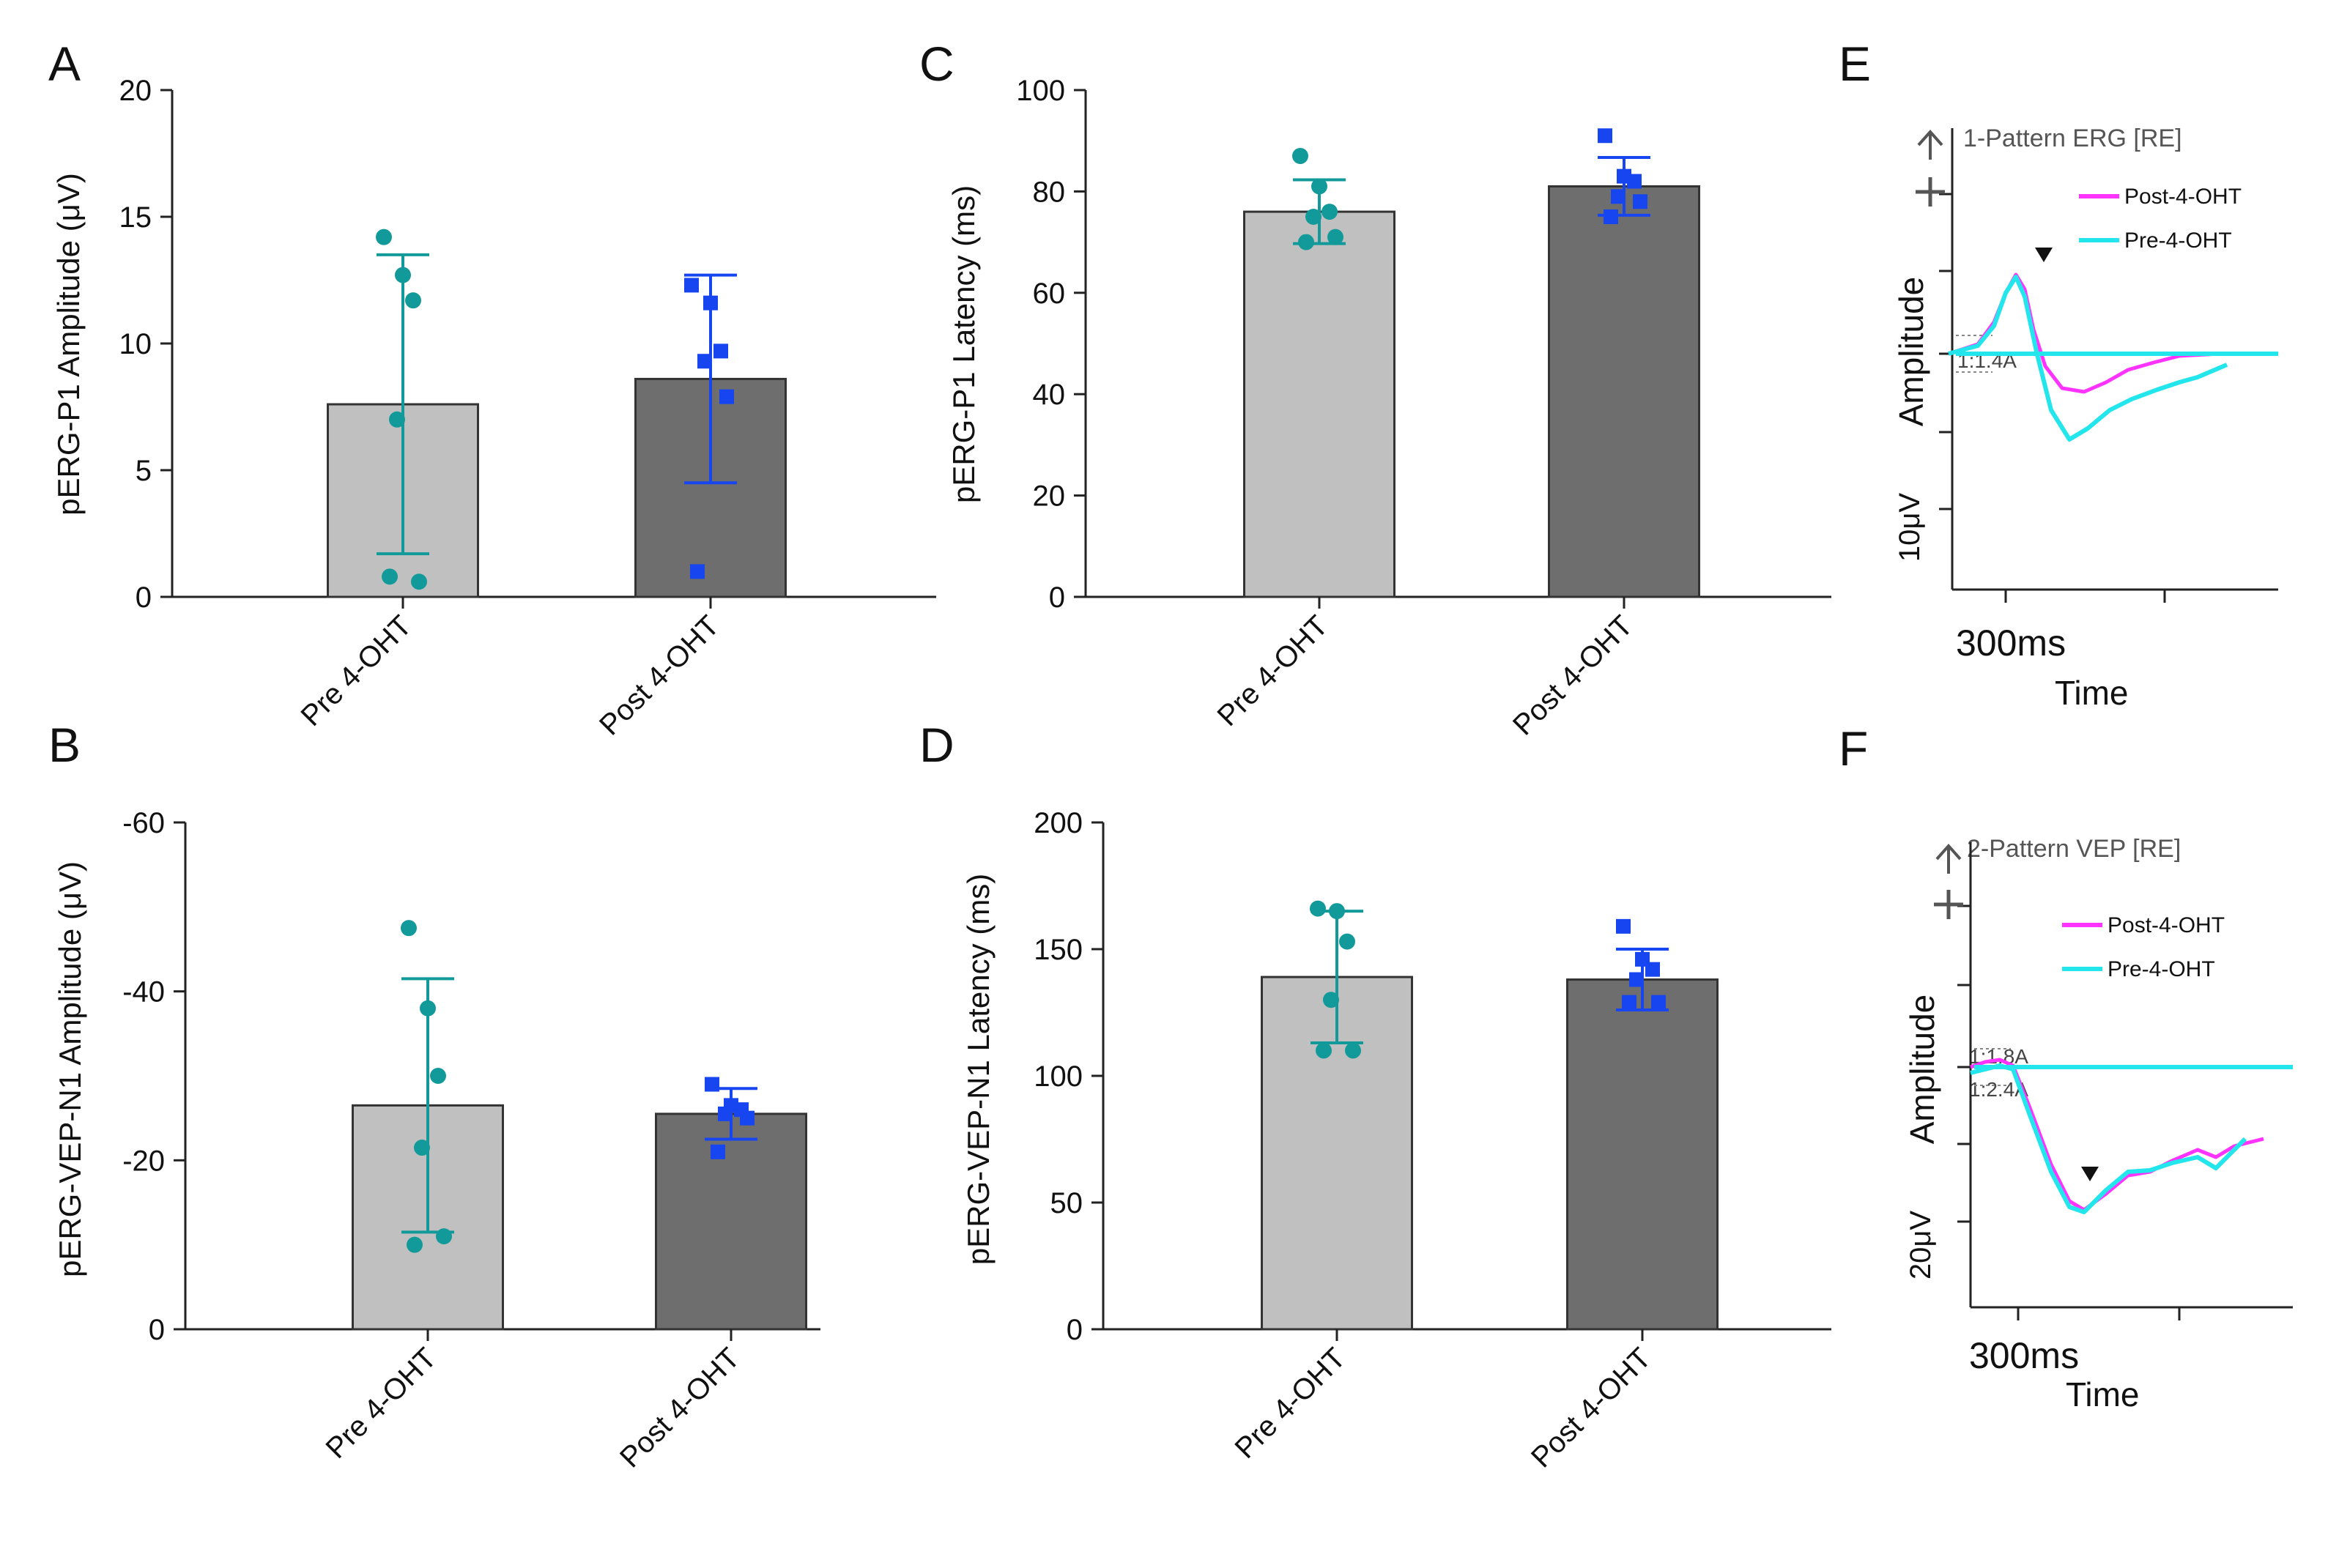 The height and width of the screenshot is (1568, 2328). Describe the element at coordinates (978, 1069) in the screenshot. I see `panel-d-y-axis-title: pERG-VEP-N1 Latency (ms)` at that location.